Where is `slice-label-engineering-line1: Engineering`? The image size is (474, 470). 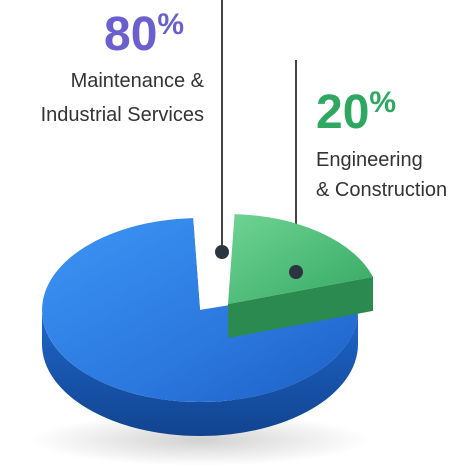 slice-label-engineering-line1: Engineering is located at coordinates (369, 160).